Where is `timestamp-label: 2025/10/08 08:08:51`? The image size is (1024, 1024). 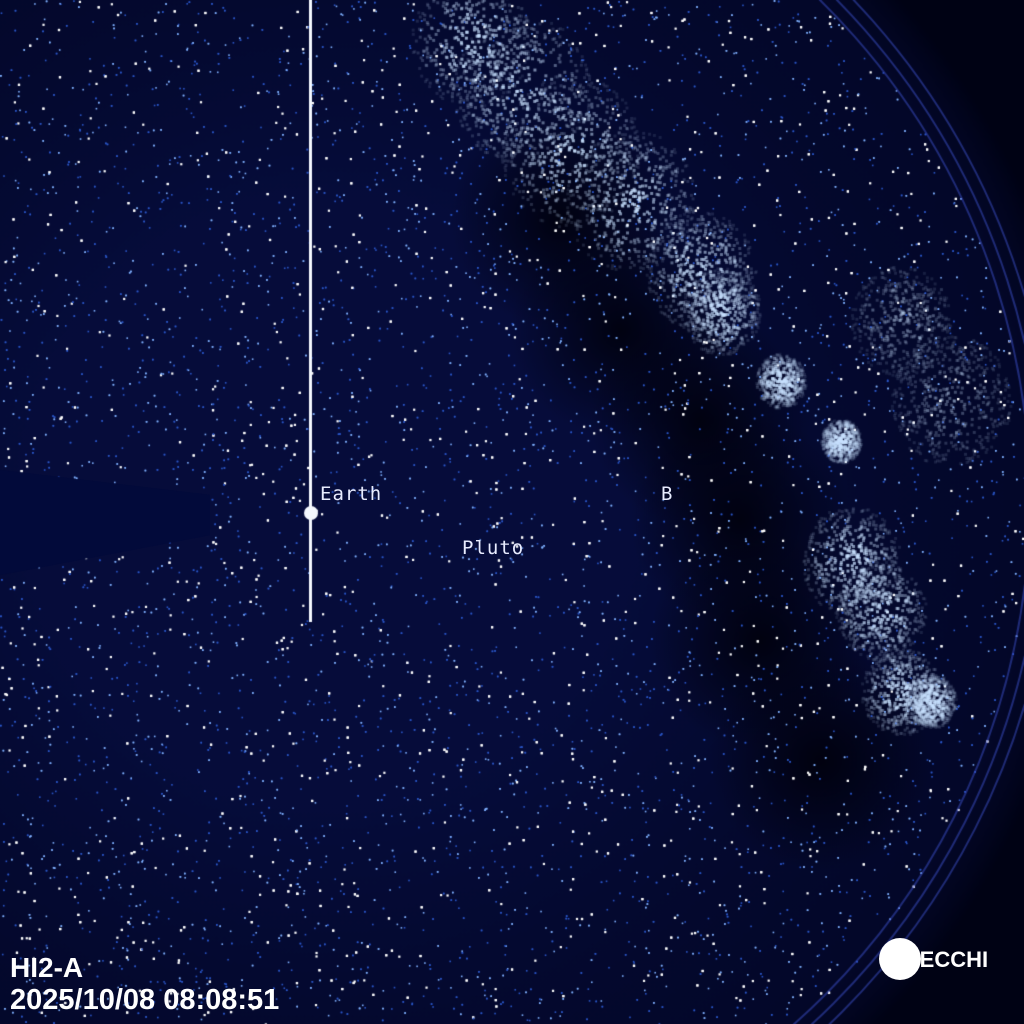
timestamp-label: 2025/10/08 08:08:51 is located at coordinates (145, 1000).